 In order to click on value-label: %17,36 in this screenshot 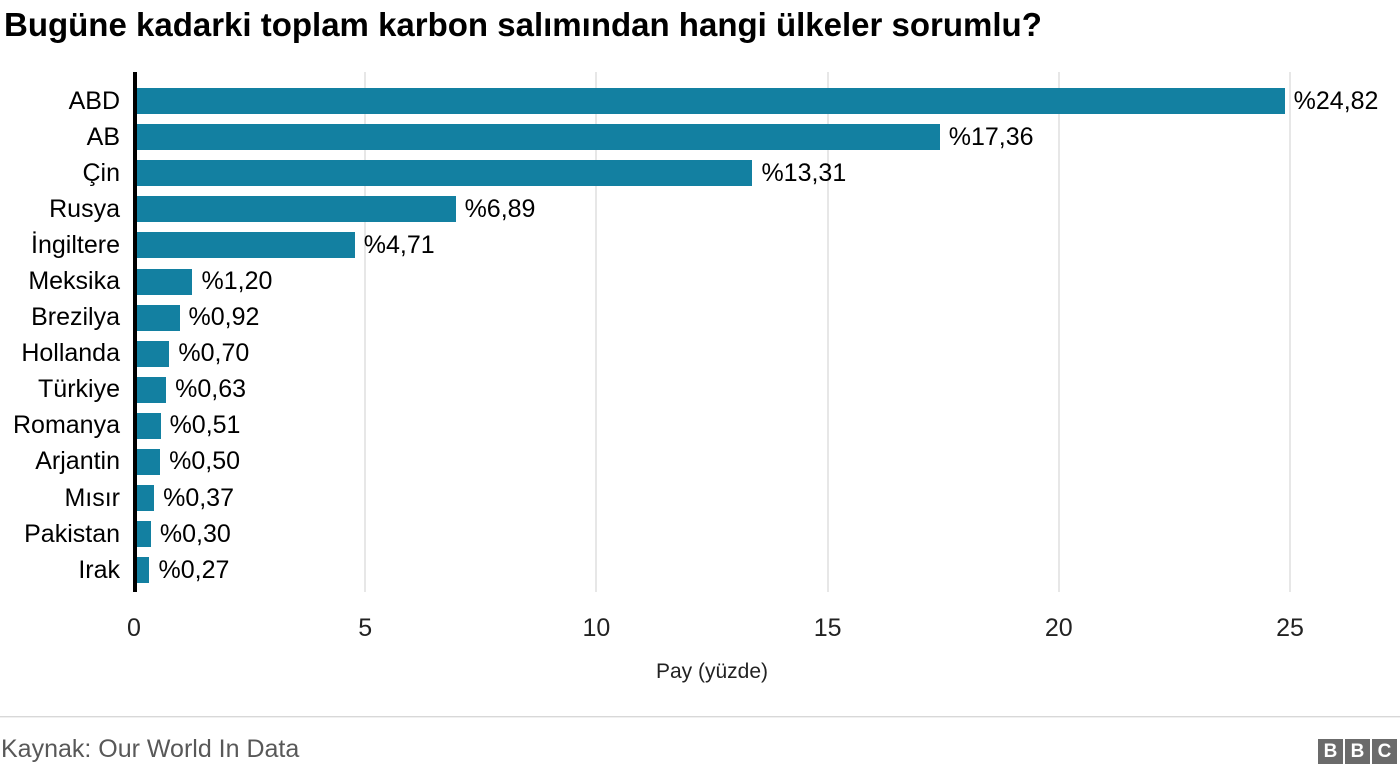, I will do `click(991, 136)`.